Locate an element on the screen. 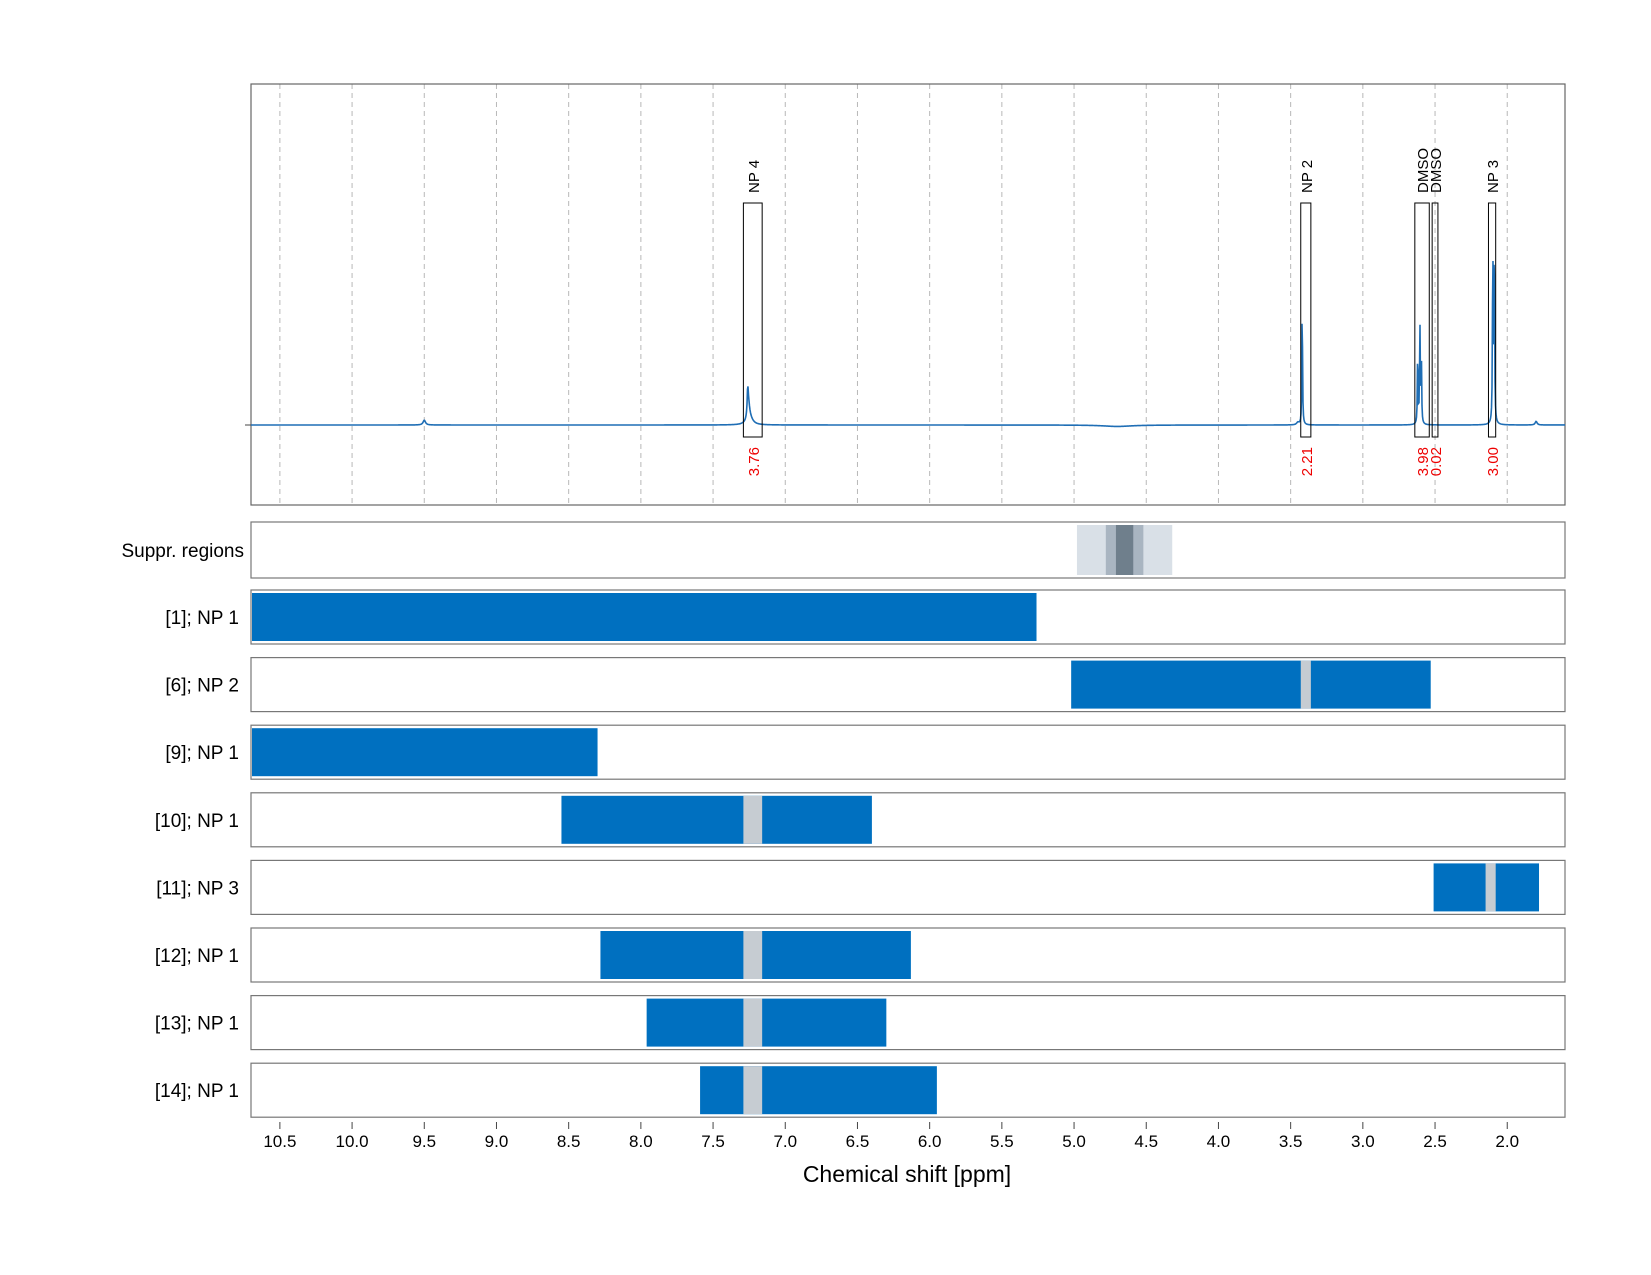 The width and height of the screenshot is (1651, 1275). x-tick-label: 6.0 is located at coordinates (930, 1141).